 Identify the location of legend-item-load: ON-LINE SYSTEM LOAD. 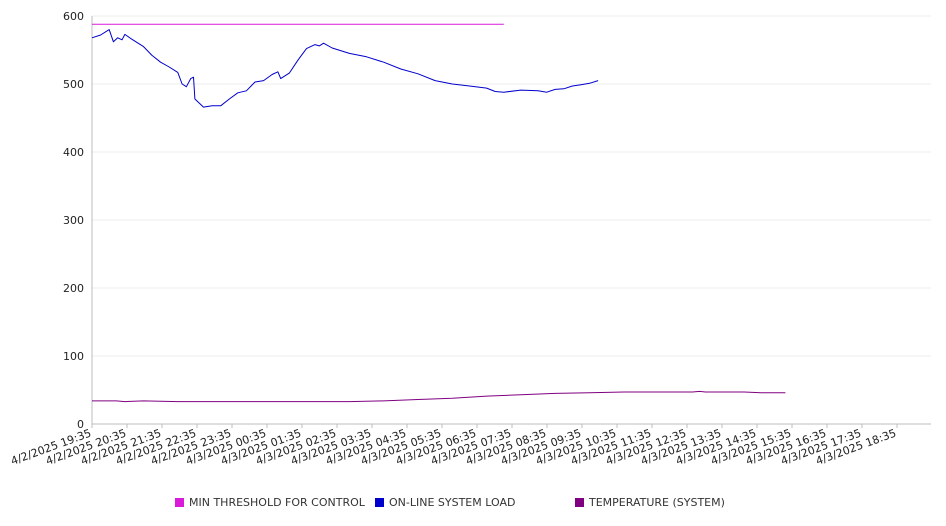
(445, 502).